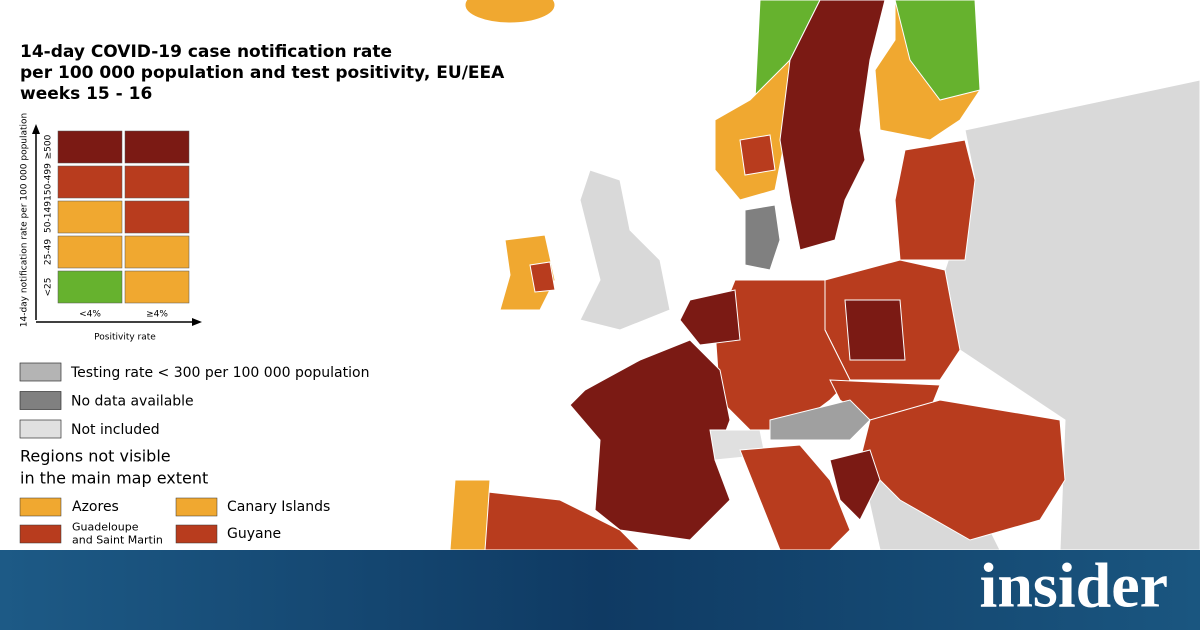 This screenshot has height=630, width=1200. Describe the element at coordinates (937, 50) in the screenshot. I see `finland-north` at that location.